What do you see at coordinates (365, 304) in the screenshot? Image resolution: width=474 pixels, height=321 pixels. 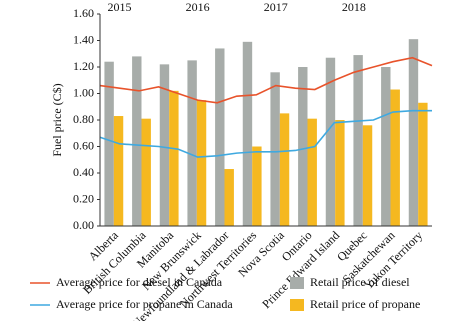 I see `legend-label: Retail price of propane` at bounding box center [365, 304].